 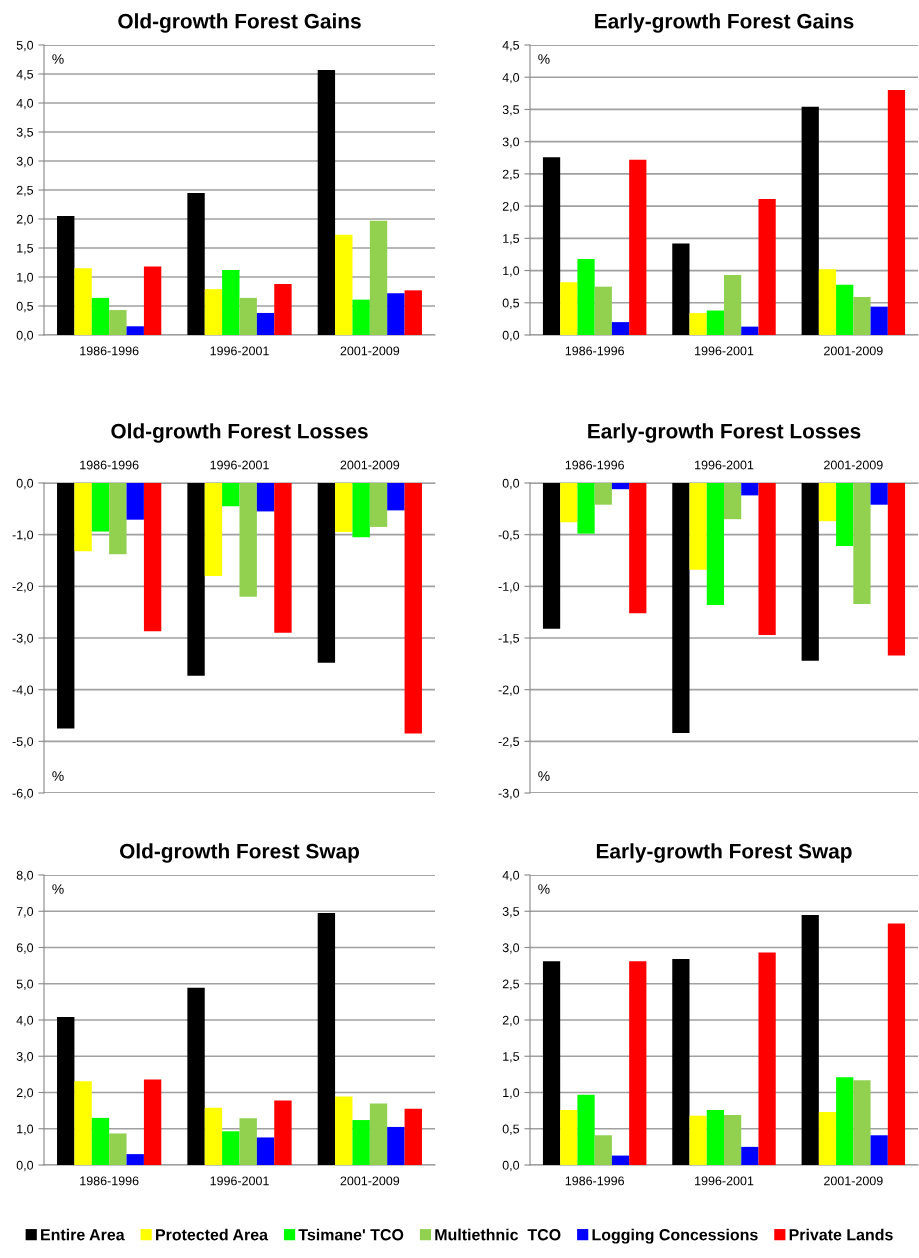 I want to click on y-tick-label: 8,0, so click(x=25, y=876).